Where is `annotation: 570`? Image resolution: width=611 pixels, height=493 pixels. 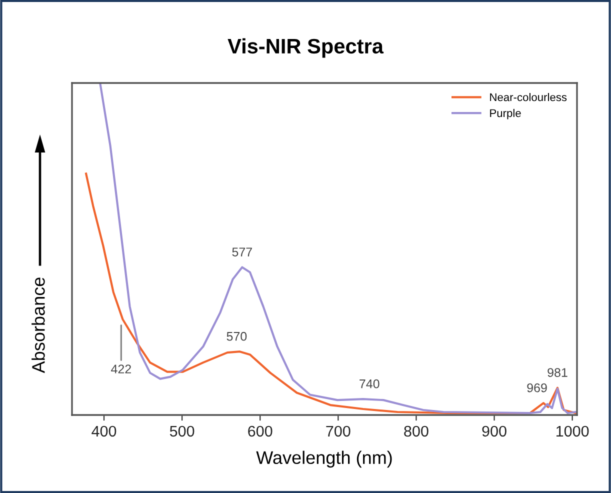
annotation: 570 is located at coordinates (236, 336).